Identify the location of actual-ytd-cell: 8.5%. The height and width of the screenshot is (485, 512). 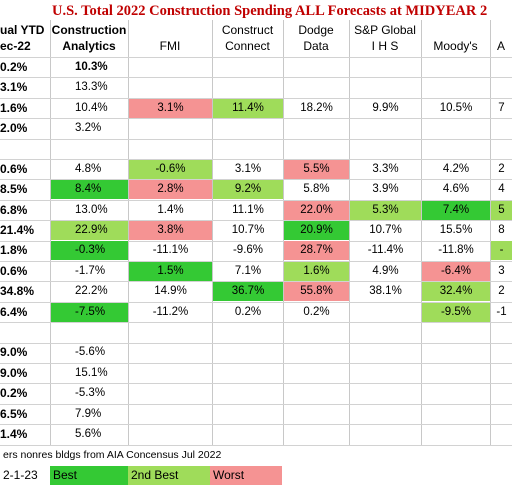
(14, 189).